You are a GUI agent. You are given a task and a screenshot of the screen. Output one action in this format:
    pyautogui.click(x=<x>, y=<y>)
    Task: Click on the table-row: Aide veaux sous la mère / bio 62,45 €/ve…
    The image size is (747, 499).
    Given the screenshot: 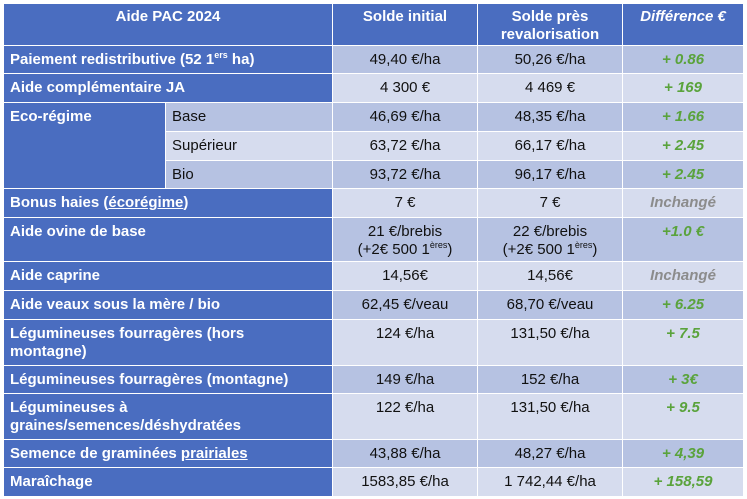 What is the action you would take?
    pyautogui.click(x=373, y=305)
    